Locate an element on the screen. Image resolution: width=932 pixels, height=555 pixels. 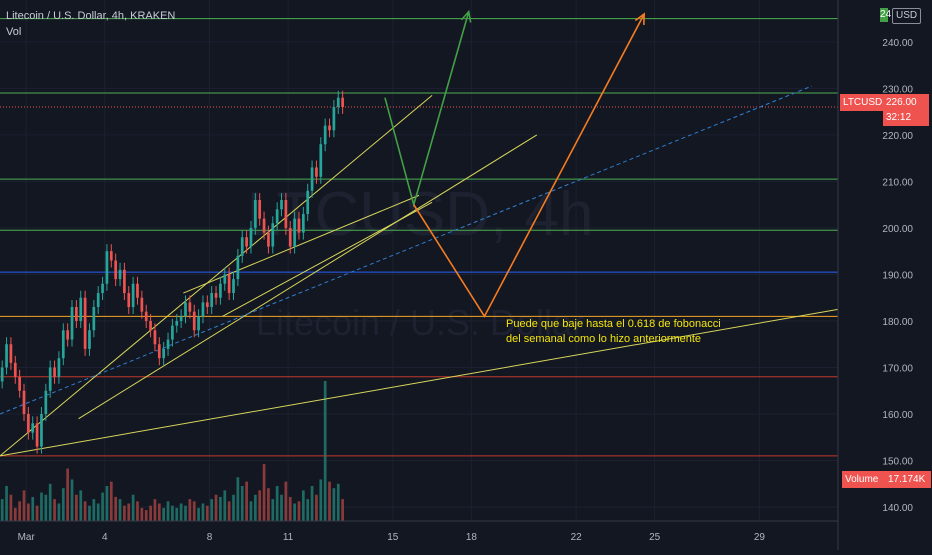
trend-line is located at coordinates (327, 259).